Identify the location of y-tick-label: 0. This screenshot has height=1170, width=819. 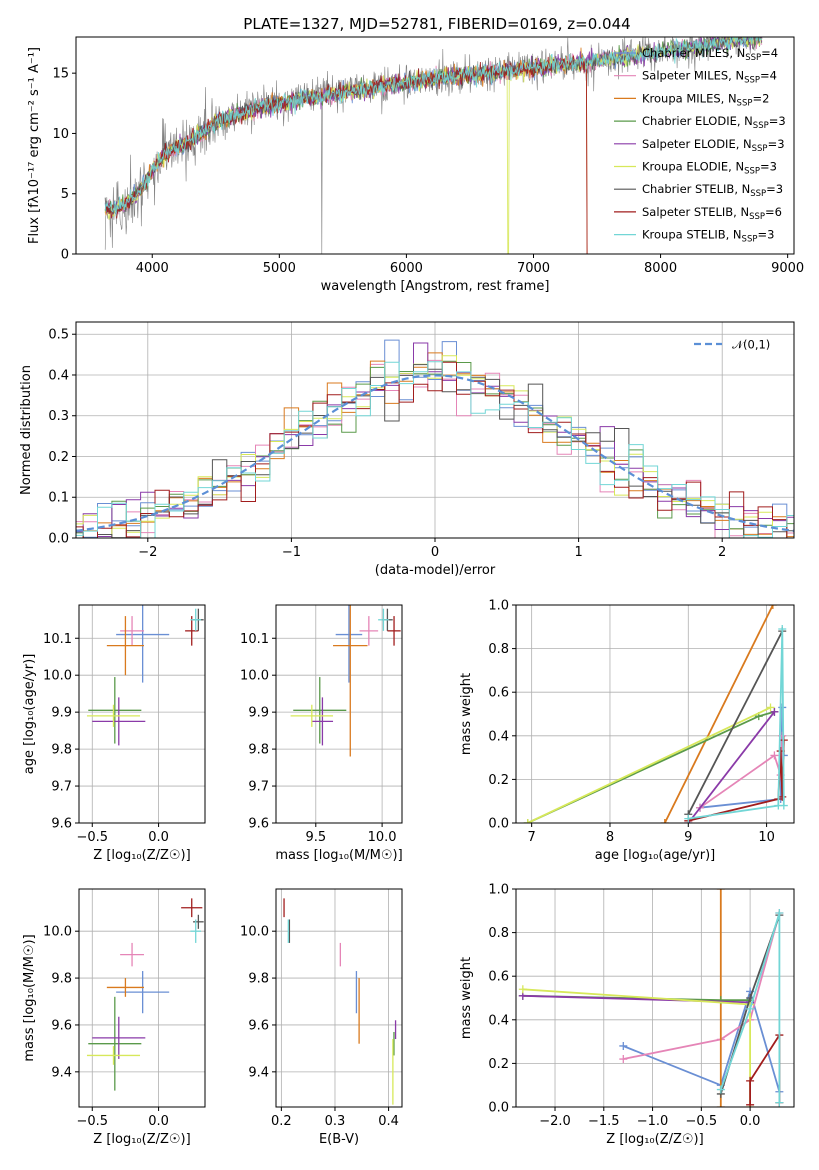
(65, 255).